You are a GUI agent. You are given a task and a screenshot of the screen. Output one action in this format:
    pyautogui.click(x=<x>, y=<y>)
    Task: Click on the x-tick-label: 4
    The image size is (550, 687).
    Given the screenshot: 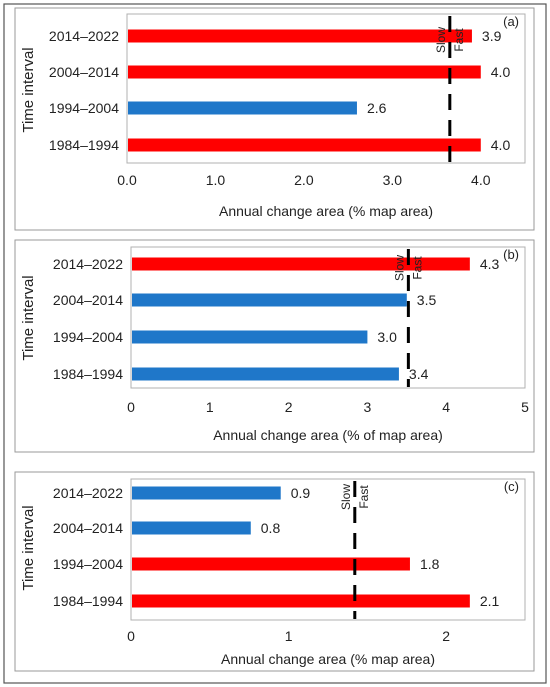 What is the action you would take?
    pyautogui.click(x=446, y=407)
    